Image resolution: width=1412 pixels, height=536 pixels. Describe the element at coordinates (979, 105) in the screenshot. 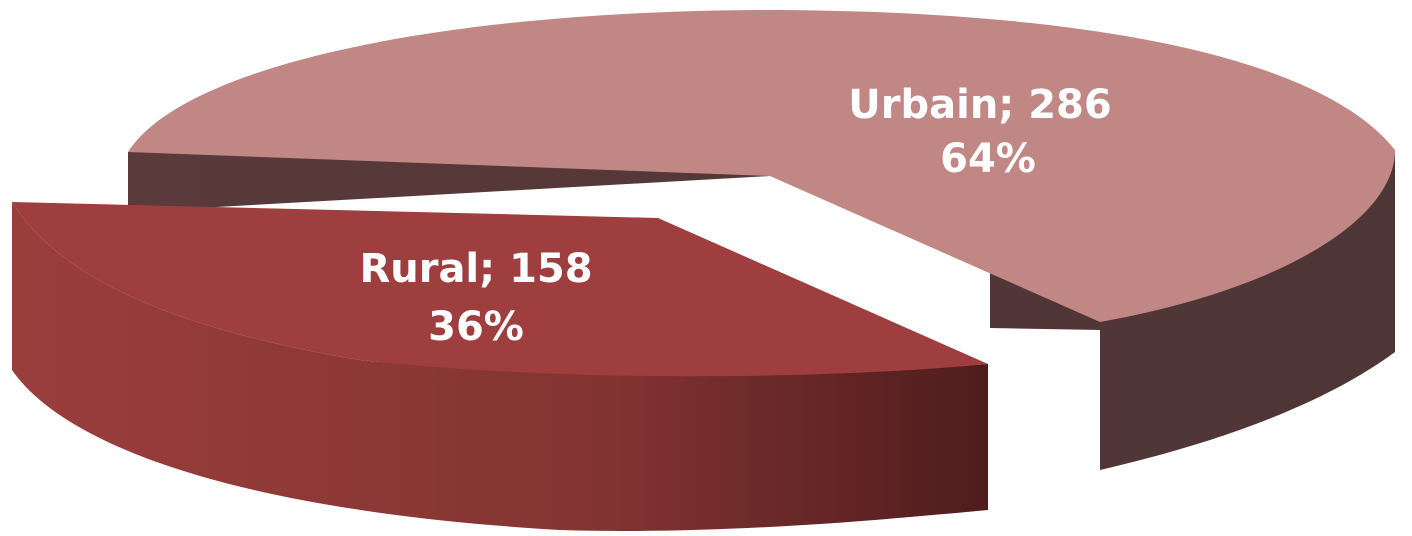

I see `label-urbain-name: Urbain; 286` at that location.